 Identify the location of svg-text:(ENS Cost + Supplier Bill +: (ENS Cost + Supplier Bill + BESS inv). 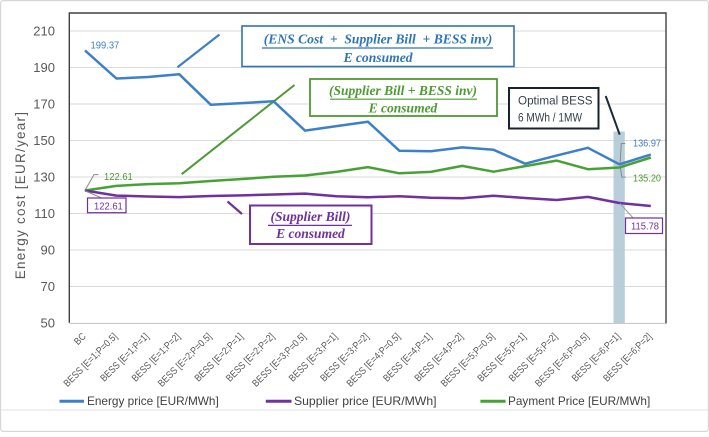
(378, 40).